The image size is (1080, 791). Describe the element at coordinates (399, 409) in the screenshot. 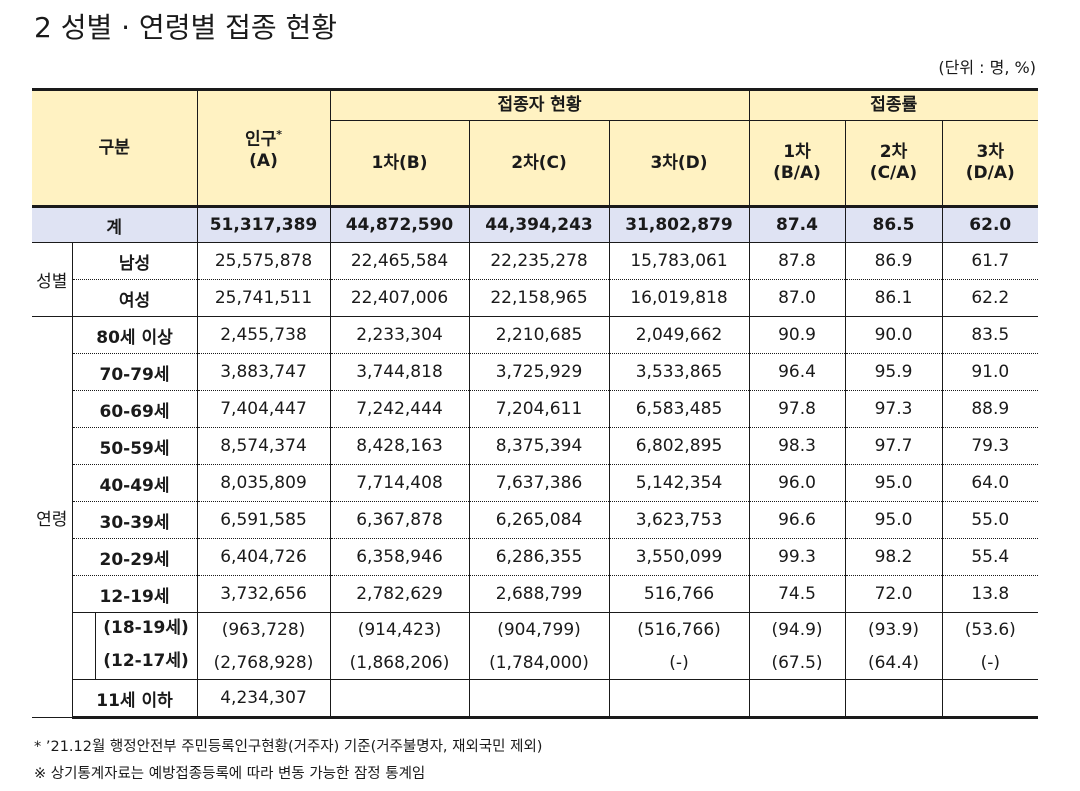

I see `cell: 7,242,444` at that location.